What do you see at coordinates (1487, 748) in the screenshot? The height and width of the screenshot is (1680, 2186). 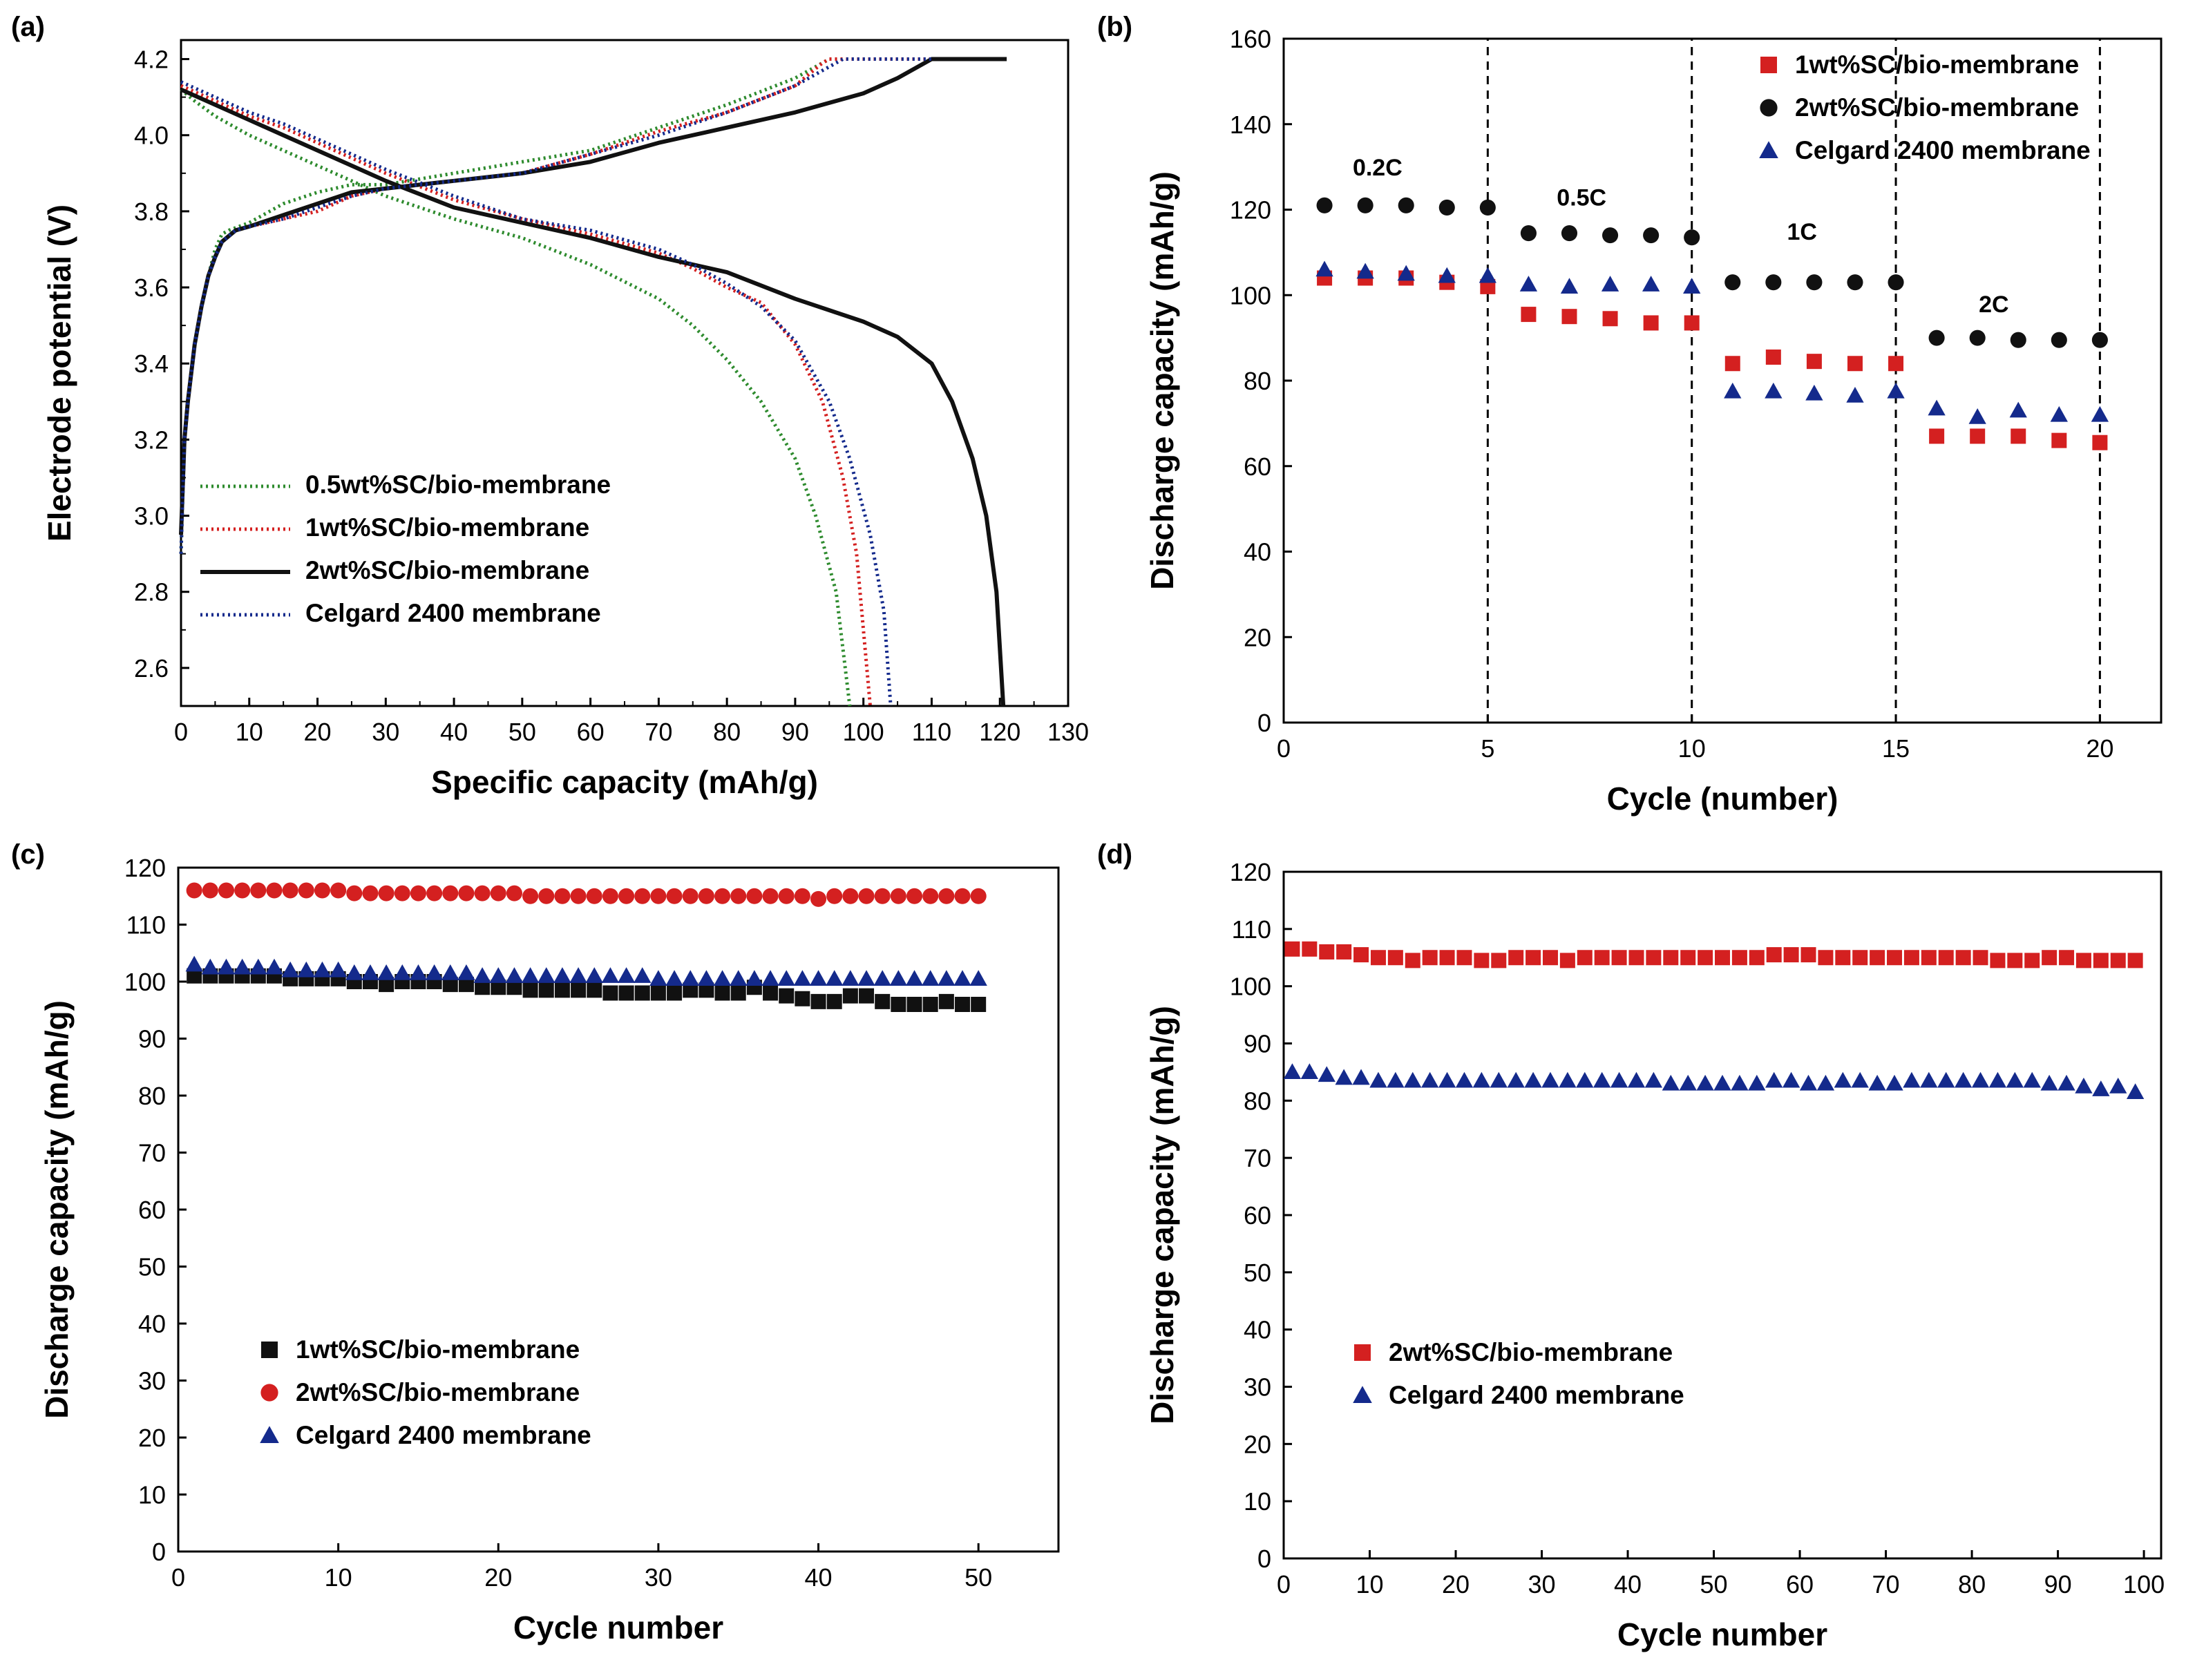 I see `x-tick-label: 5` at bounding box center [1487, 748].